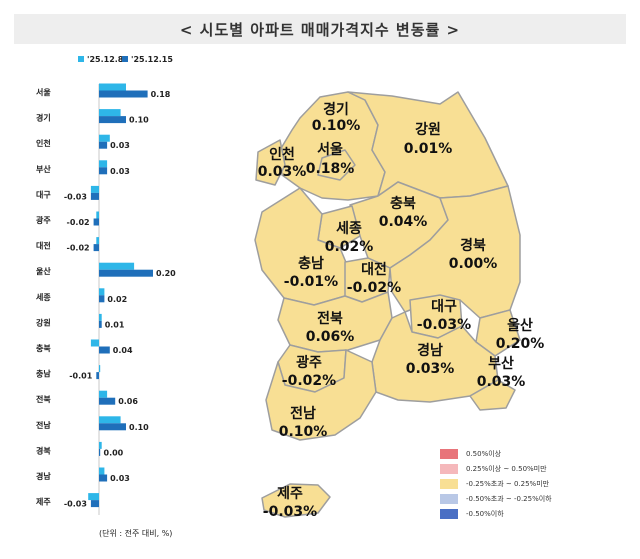  Describe the element at coordinates (473, 264) in the screenshot. I see `region-value: 0.00%` at that location.